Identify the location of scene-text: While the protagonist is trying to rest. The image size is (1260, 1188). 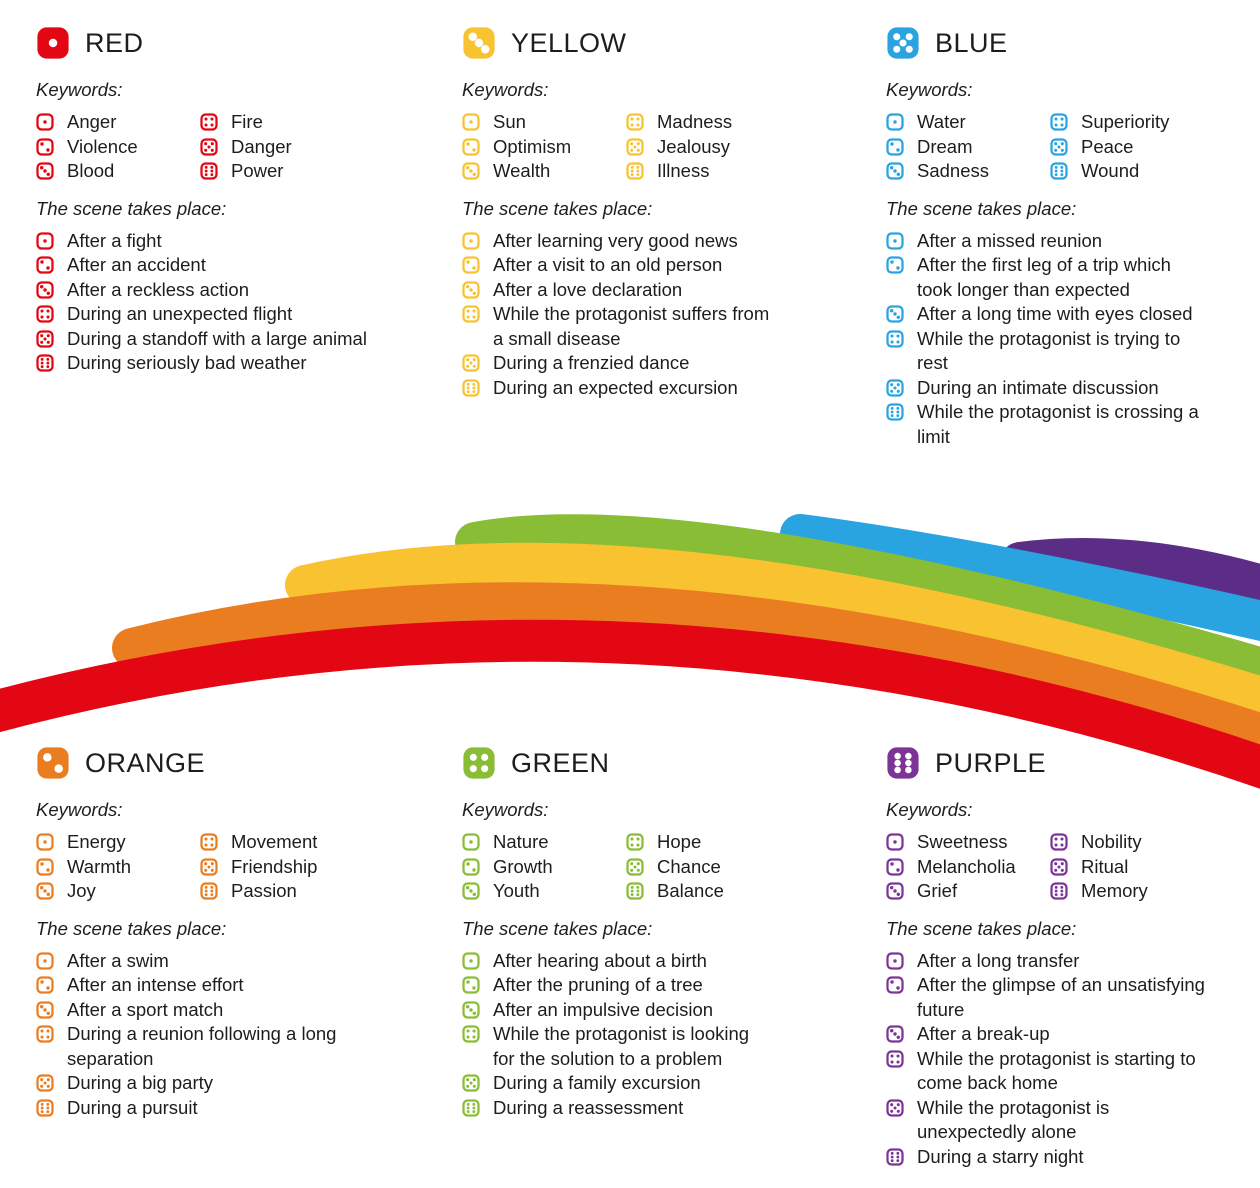
(1049, 350).